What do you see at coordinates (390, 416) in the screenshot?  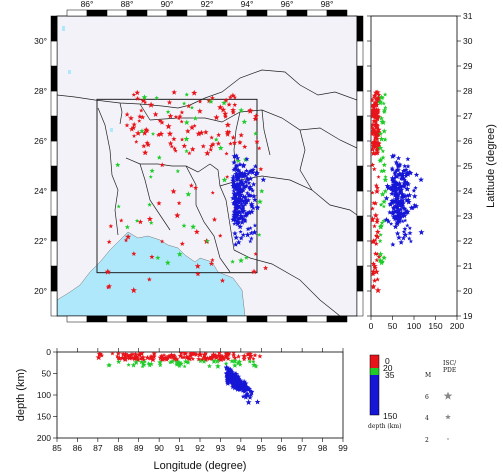 I see `depth-label-150: 150` at bounding box center [390, 416].